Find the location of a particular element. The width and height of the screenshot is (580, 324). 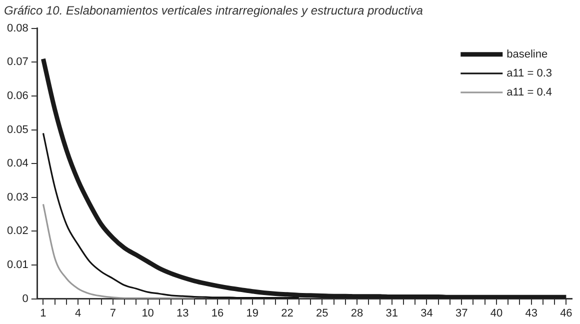

x-tick-label: 19 is located at coordinates (252, 313).